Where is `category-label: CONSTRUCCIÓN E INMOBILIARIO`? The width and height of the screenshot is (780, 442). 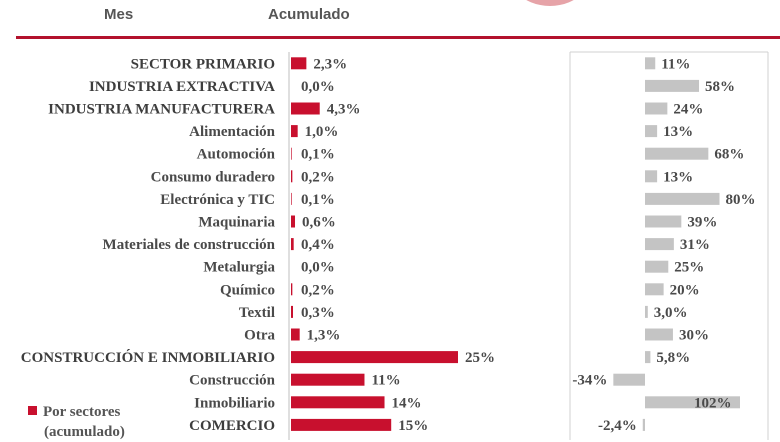 category-label: CONSTRUCCIÓN E INMOBILIARIO is located at coordinates (148, 357).